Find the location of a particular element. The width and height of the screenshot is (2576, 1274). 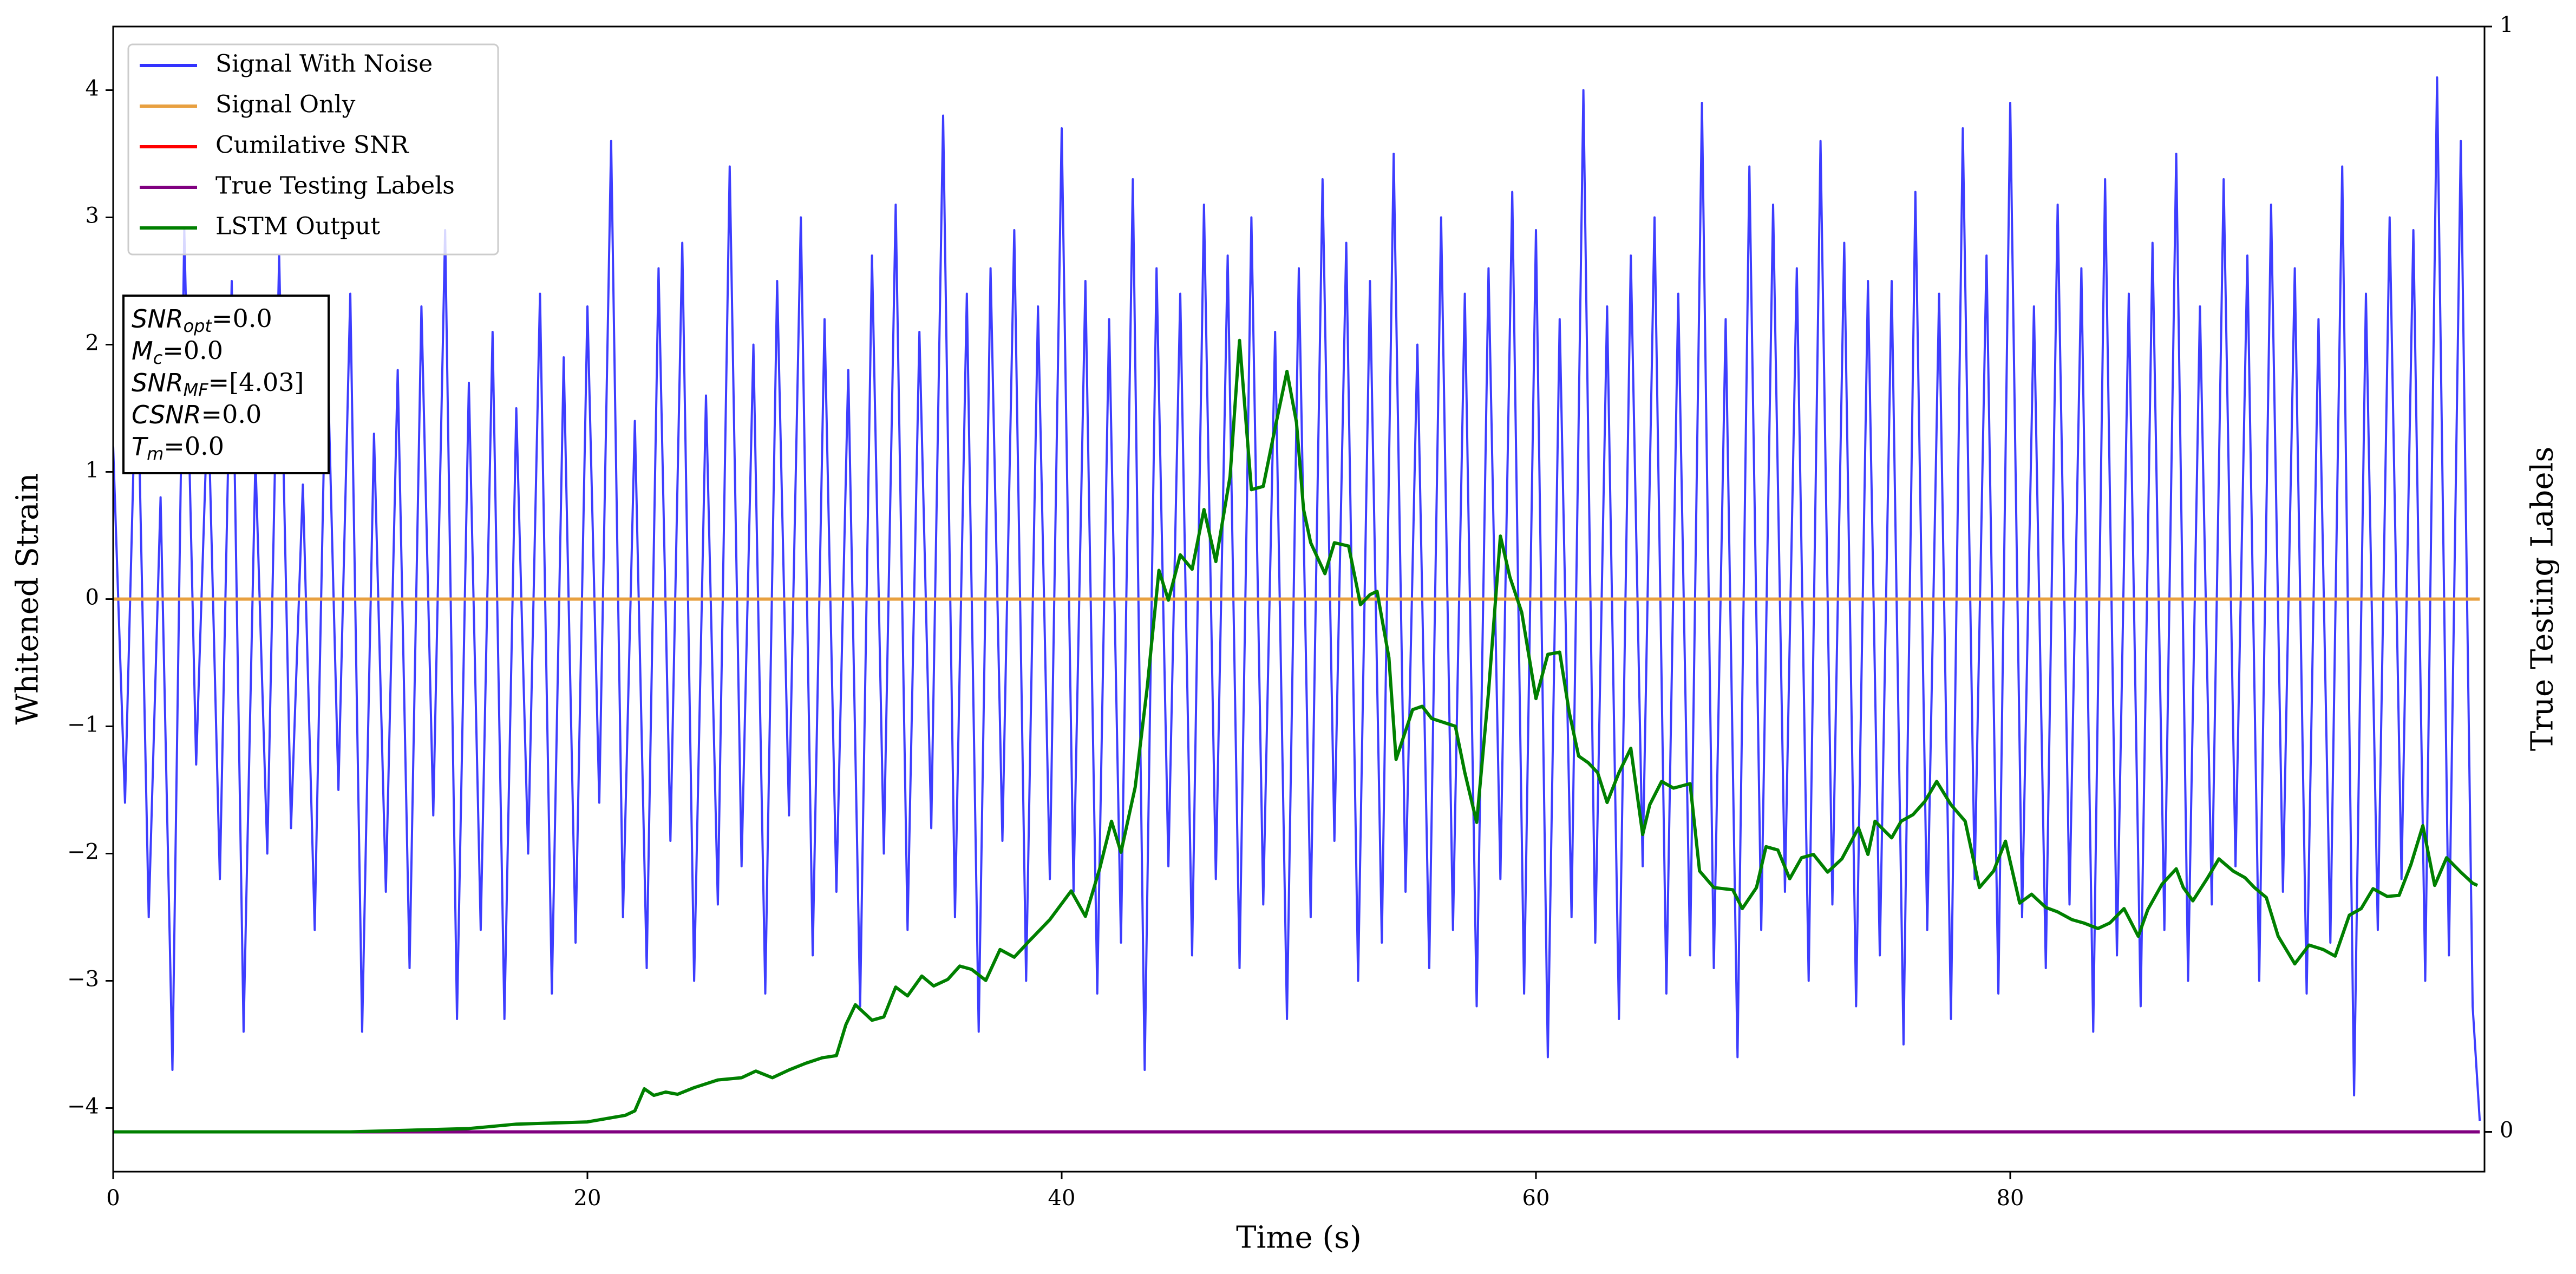

annotation-line: Tm=0.0 is located at coordinates (178, 448).